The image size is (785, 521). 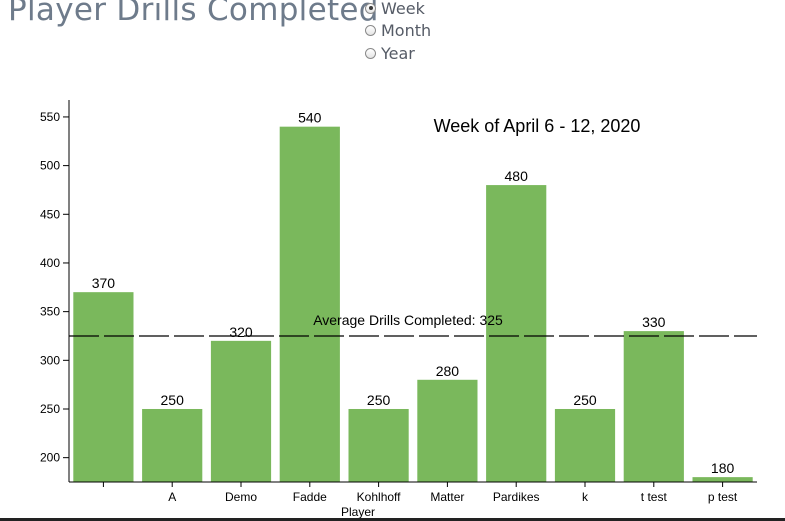 I want to click on month-label: Month, so click(x=406, y=31).